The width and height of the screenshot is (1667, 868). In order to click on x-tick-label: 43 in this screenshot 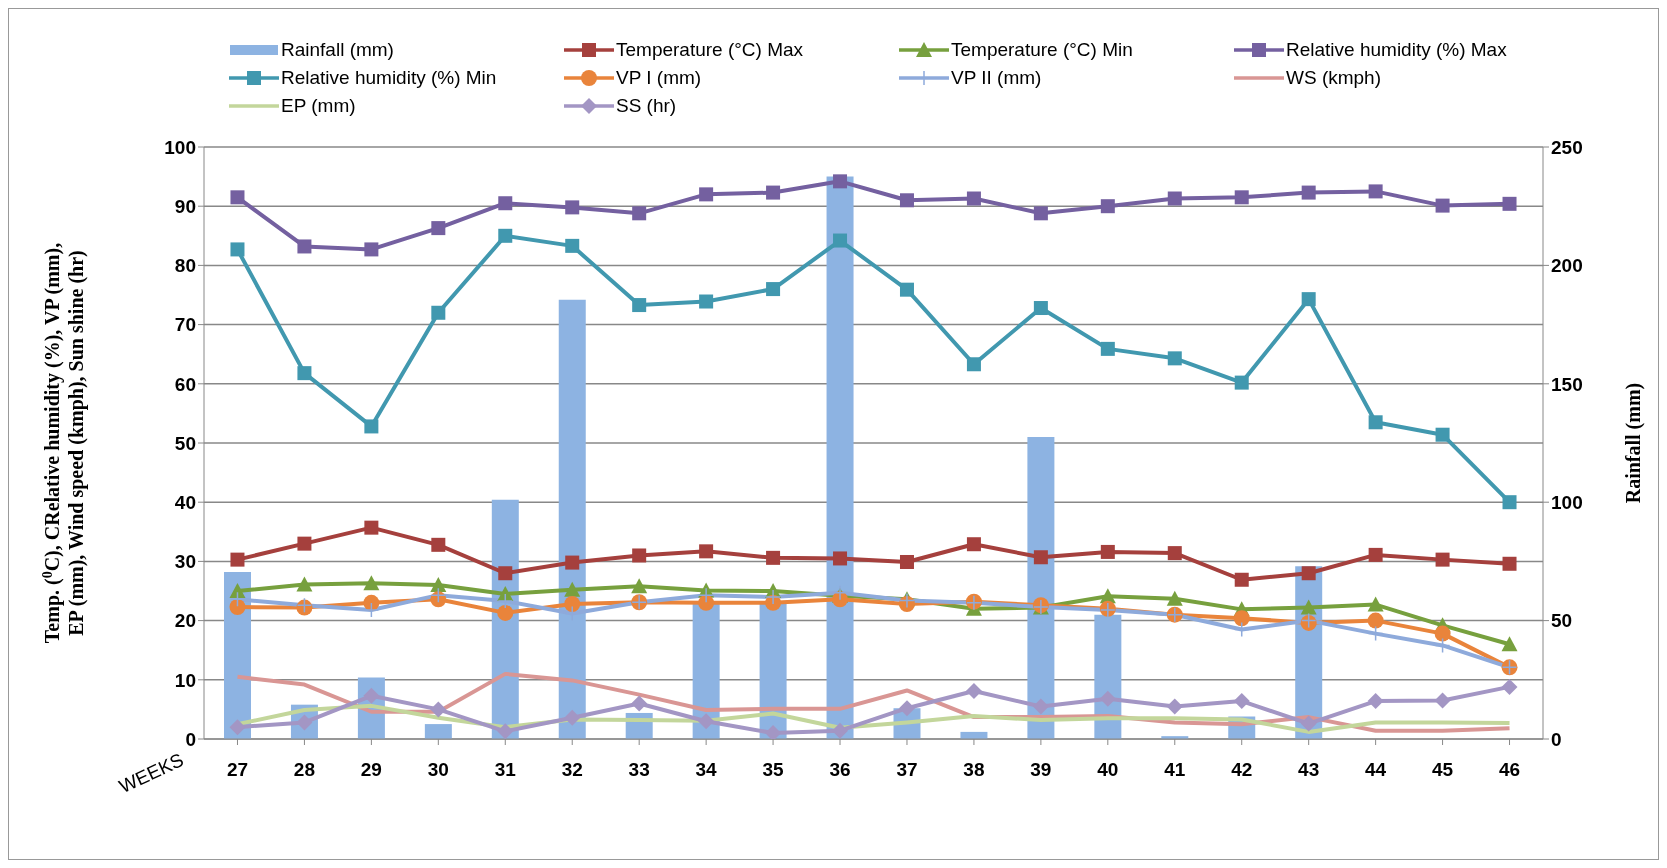, I will do `click(1309, 770)`.